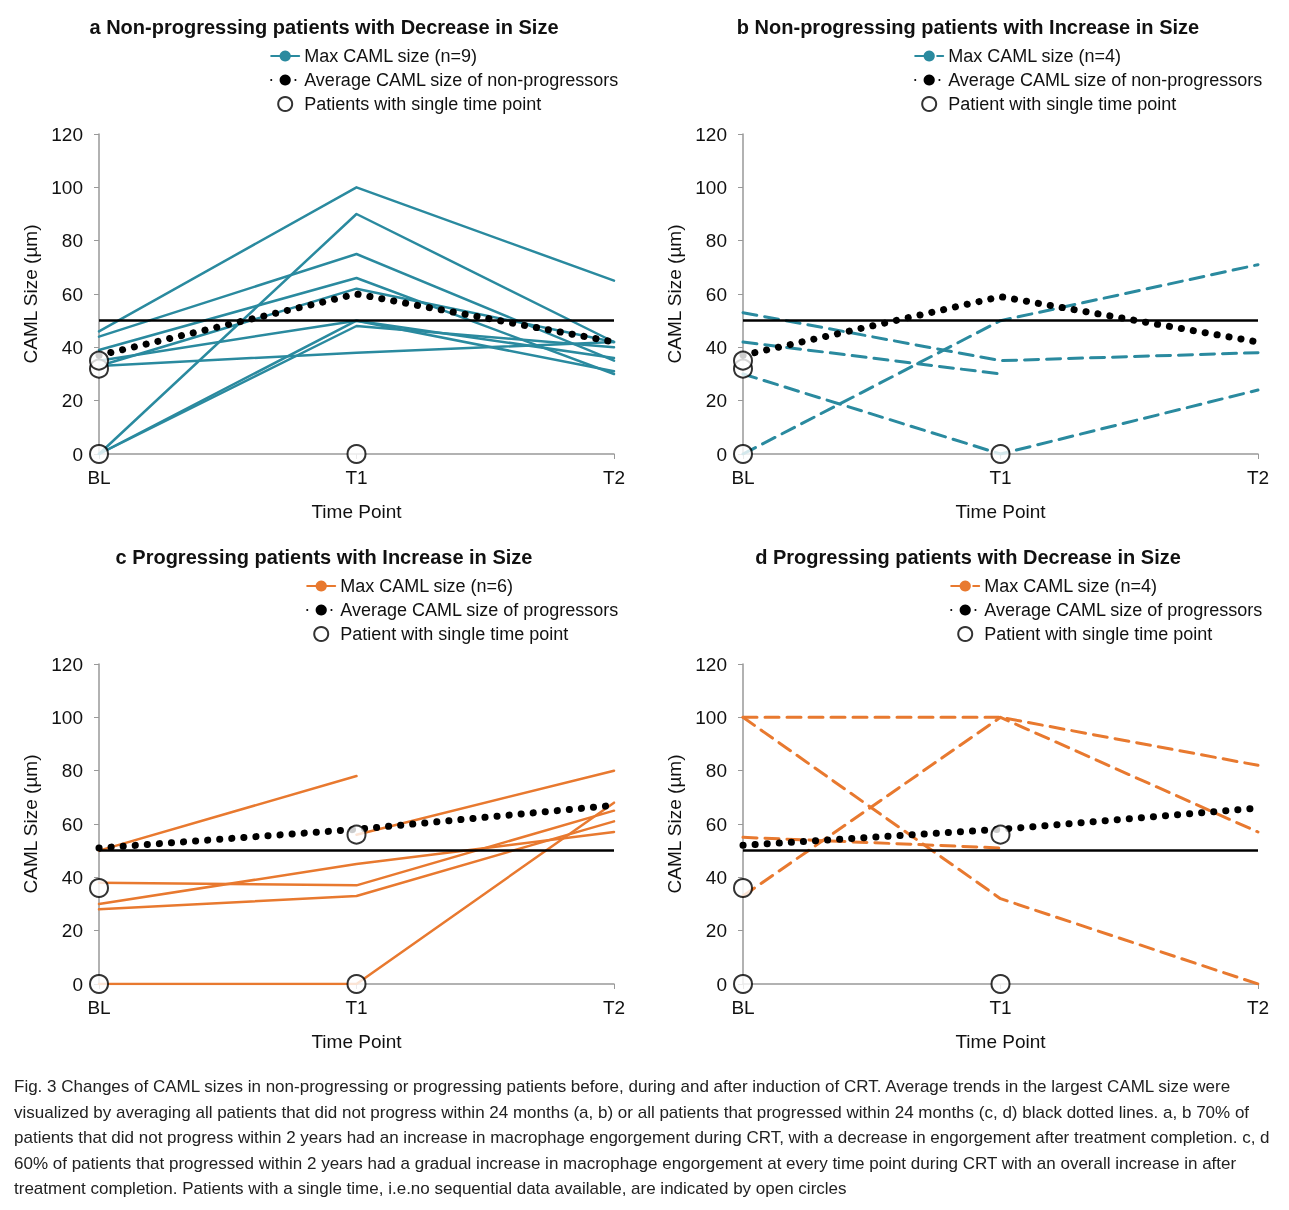 The image size is (1289, 1210). What do you see at coordinates (324, 27) in the screenshot?
I see `chart-title: a Non-progressing patients with Decrease in Size` at bounding box center [324, 27].